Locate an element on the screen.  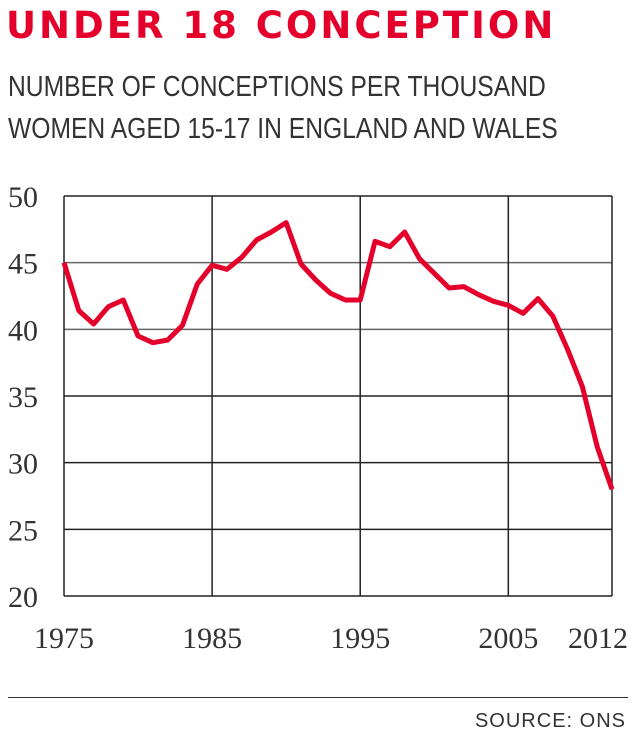
y-tick-label: 35 is located at coordinates (23, 397).